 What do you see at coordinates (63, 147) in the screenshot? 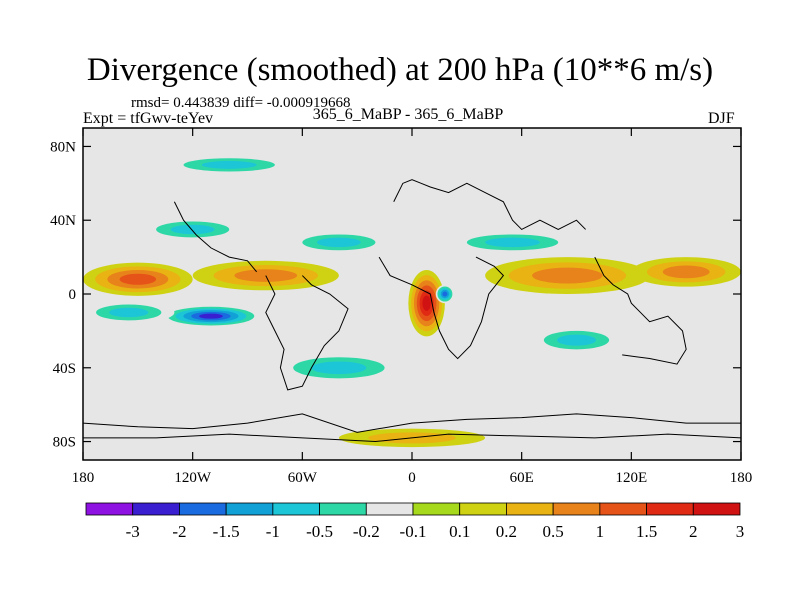
I see `y-tick-label: 80N` at bounding box center [63, 147].